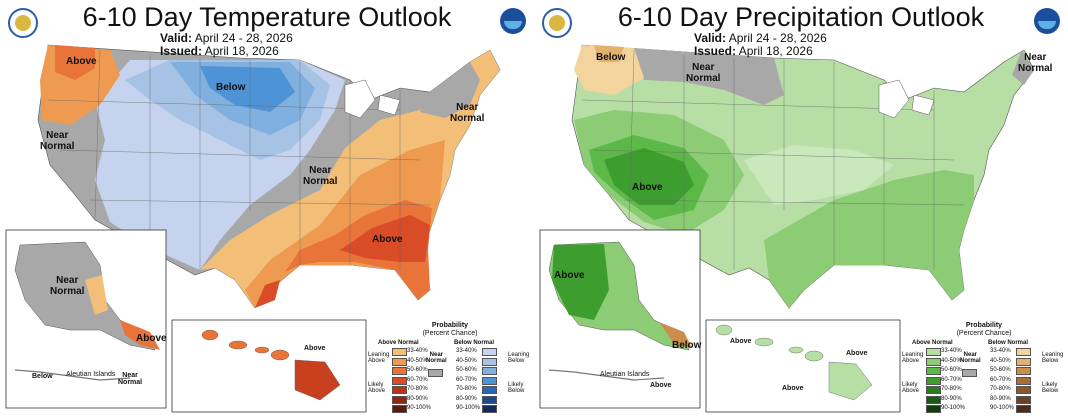 The width and height of the screenshot is (1068, 416). What do you see at coordinates (466, 398) in the screenshot?
I see `temp-legend-right-range-5: 80-90%` at bounding box center [466, 398].